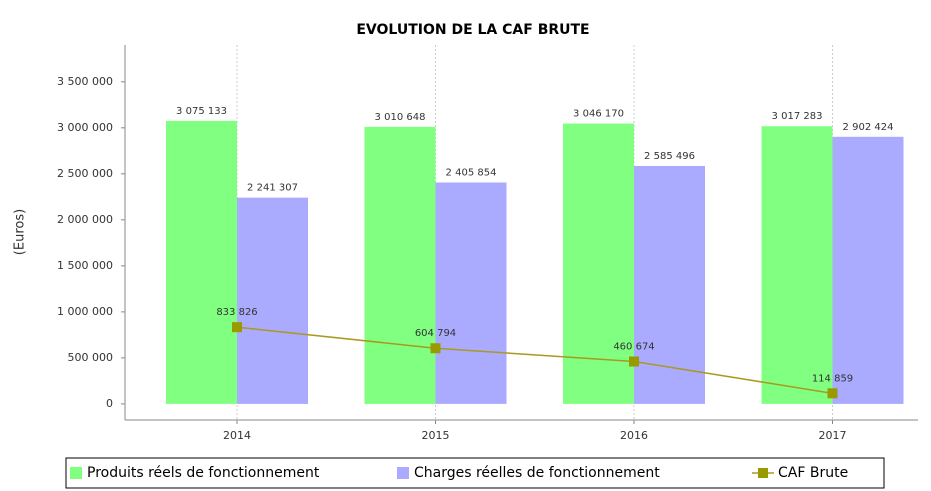 This screenshot has height=491, width=931. Describe the element at coordinates (797, 116) in the screenshot. I see `value-label: 3 017 283` at that location.